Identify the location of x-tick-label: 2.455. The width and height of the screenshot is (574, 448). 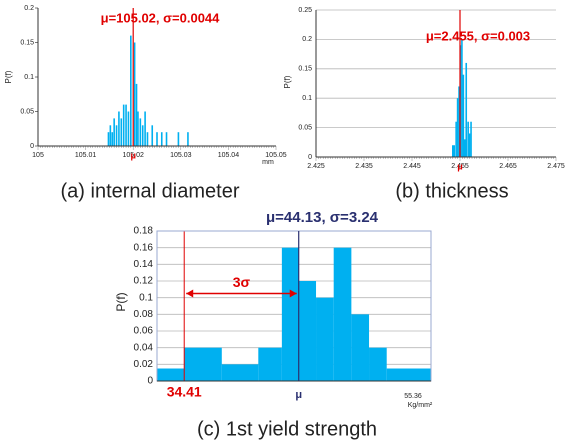
(460, 166).